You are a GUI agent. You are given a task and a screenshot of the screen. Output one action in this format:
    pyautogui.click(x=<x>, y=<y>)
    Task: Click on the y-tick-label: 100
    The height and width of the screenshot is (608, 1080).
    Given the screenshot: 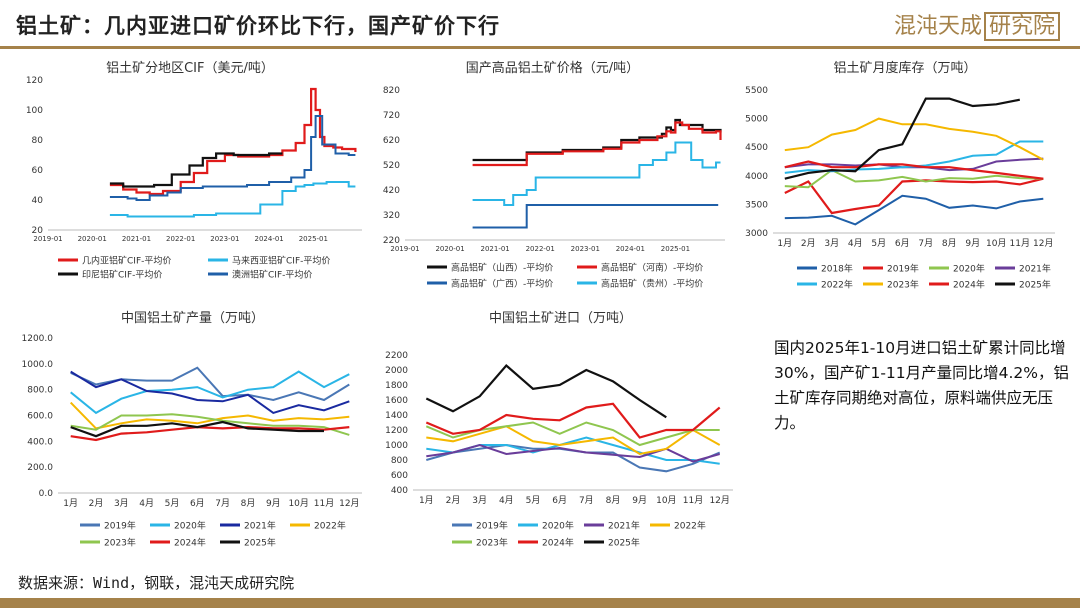 What is the action you would take?
    pyautogui.click(x=34, y=111)
    